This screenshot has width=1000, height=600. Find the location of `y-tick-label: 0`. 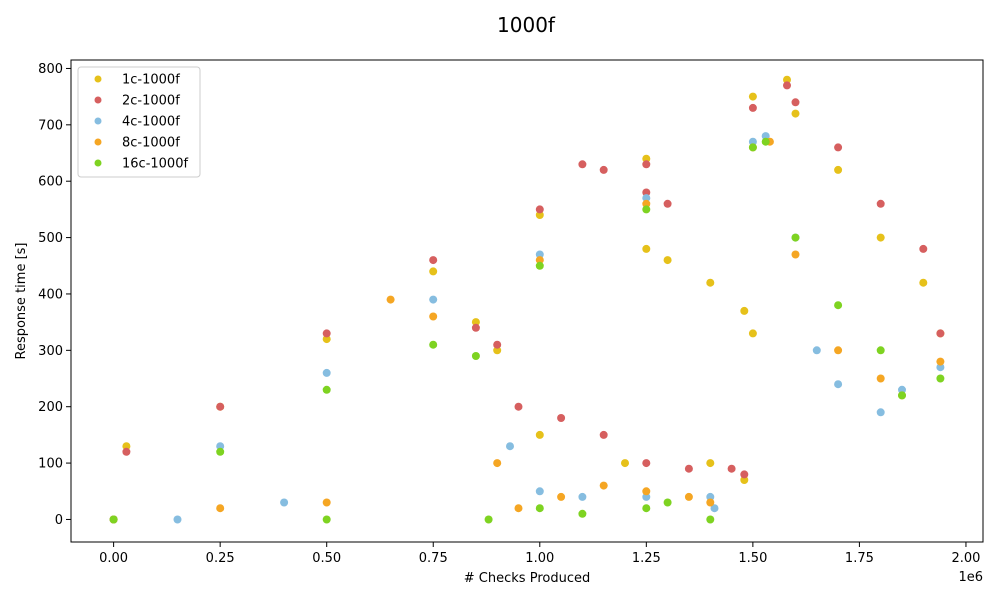

y-tick-label: 0 is located at coordinates (59, 520).